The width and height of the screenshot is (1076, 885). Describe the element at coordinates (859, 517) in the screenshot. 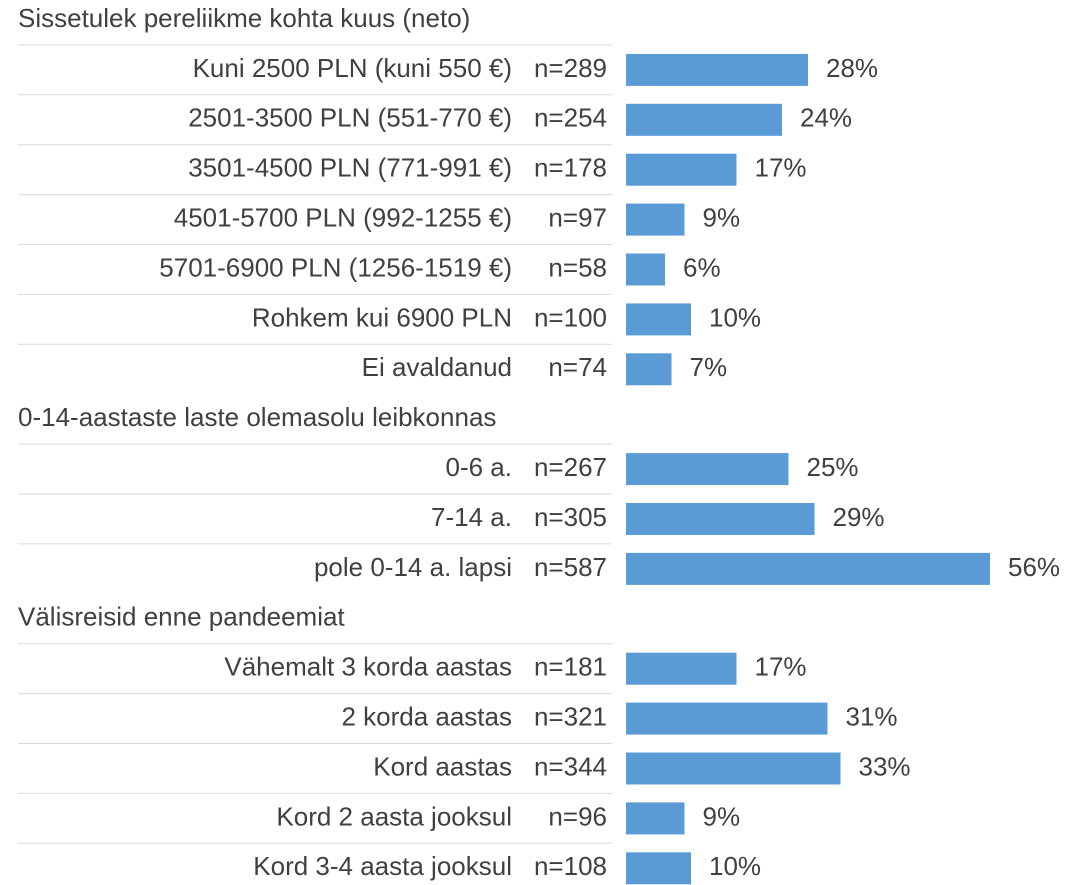

I see `value-label: 29%` at that location.